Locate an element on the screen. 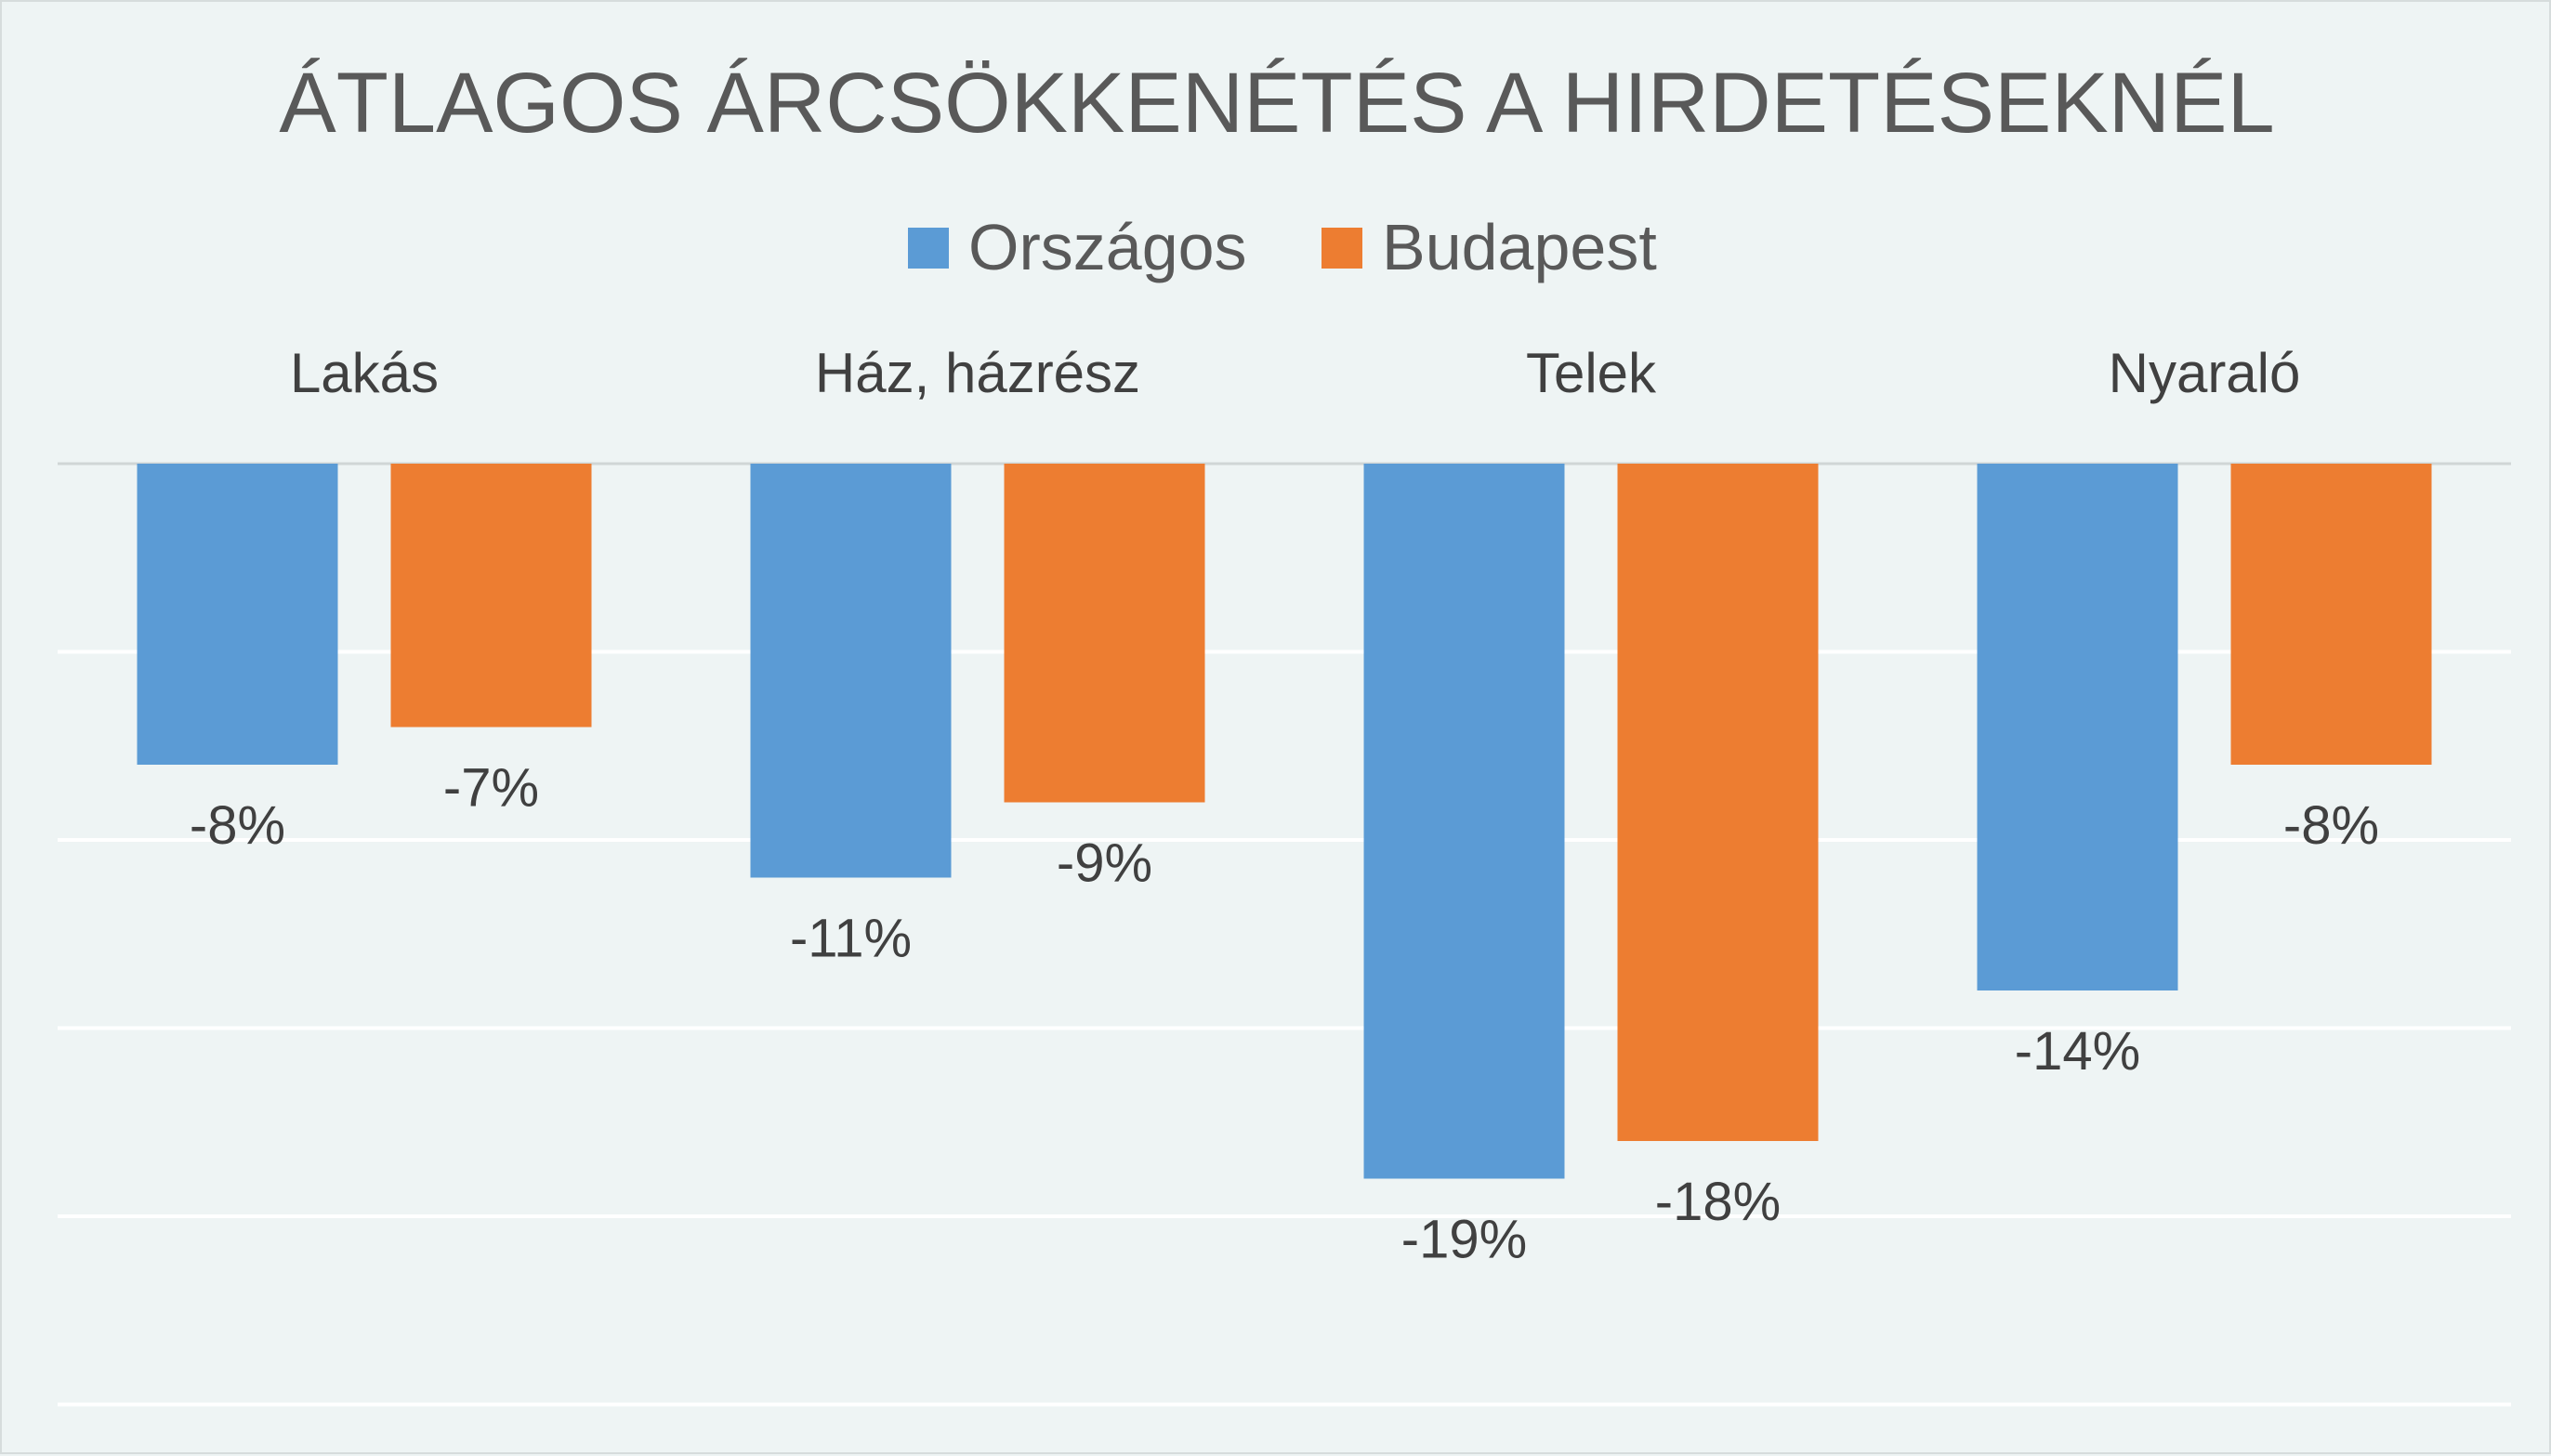  chart-title: ÁTLAGOS ÁRCSÖKKENÉTÉS A HIRDETÉSEKNÉL is located at coordinates (1276, 103).